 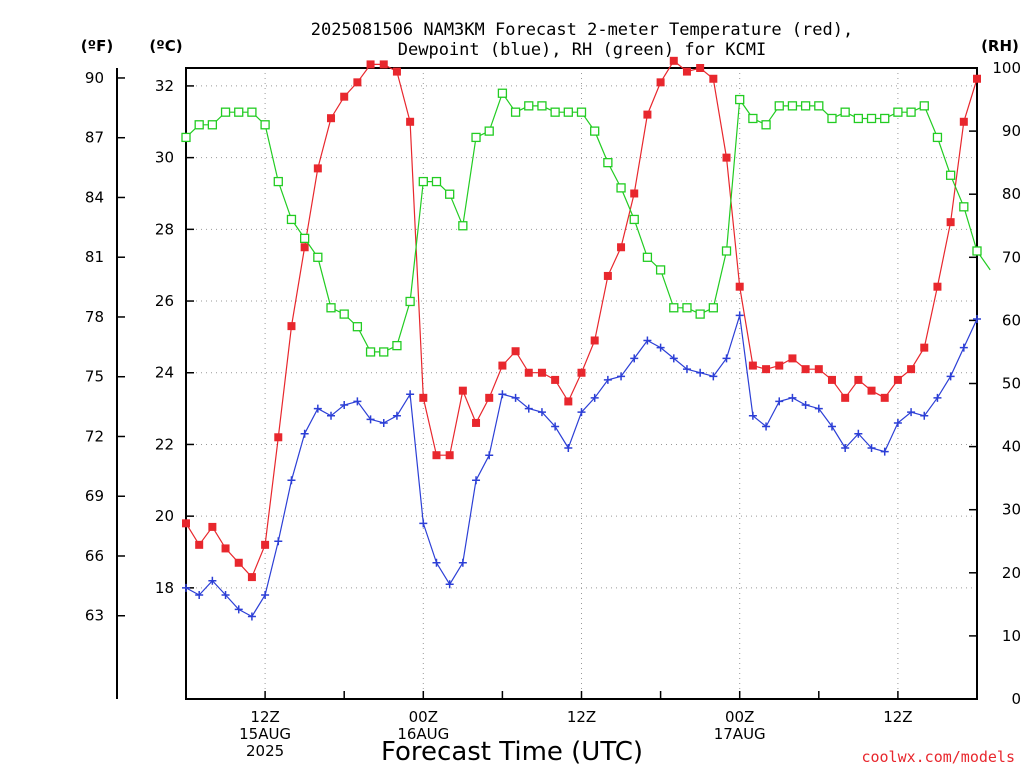 I want to click on rh-tick-label: 100, so click(x=1006, y=68).